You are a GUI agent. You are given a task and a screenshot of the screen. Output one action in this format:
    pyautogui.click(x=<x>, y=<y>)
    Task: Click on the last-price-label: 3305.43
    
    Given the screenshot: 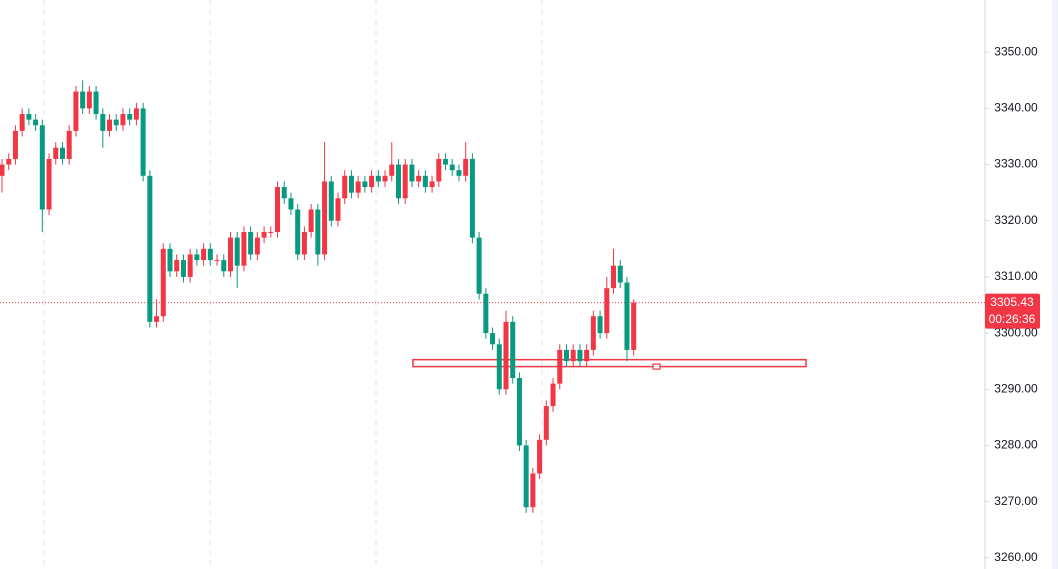 What is the action you would take?
    pyautogui.click(x=1012, y=302)
    